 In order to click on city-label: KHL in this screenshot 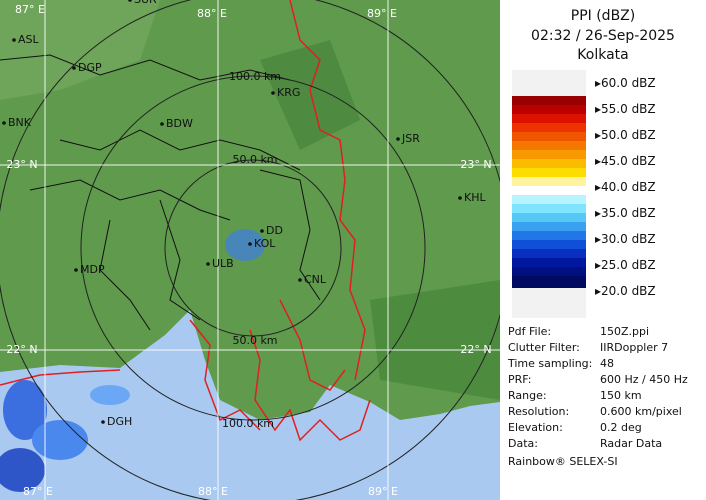, I will do `click(475, 197)`.